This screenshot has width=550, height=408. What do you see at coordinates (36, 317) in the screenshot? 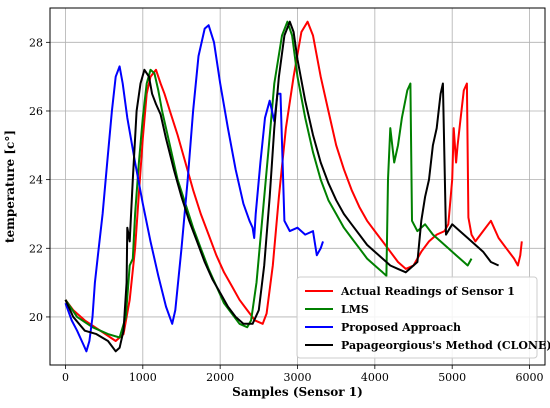
I see `y-tick-label: 20` at bounding box center [36, 317].